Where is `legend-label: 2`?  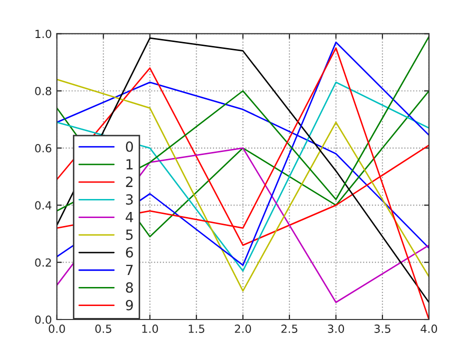
legend-label: 2 is located at coordinates (129, 181).